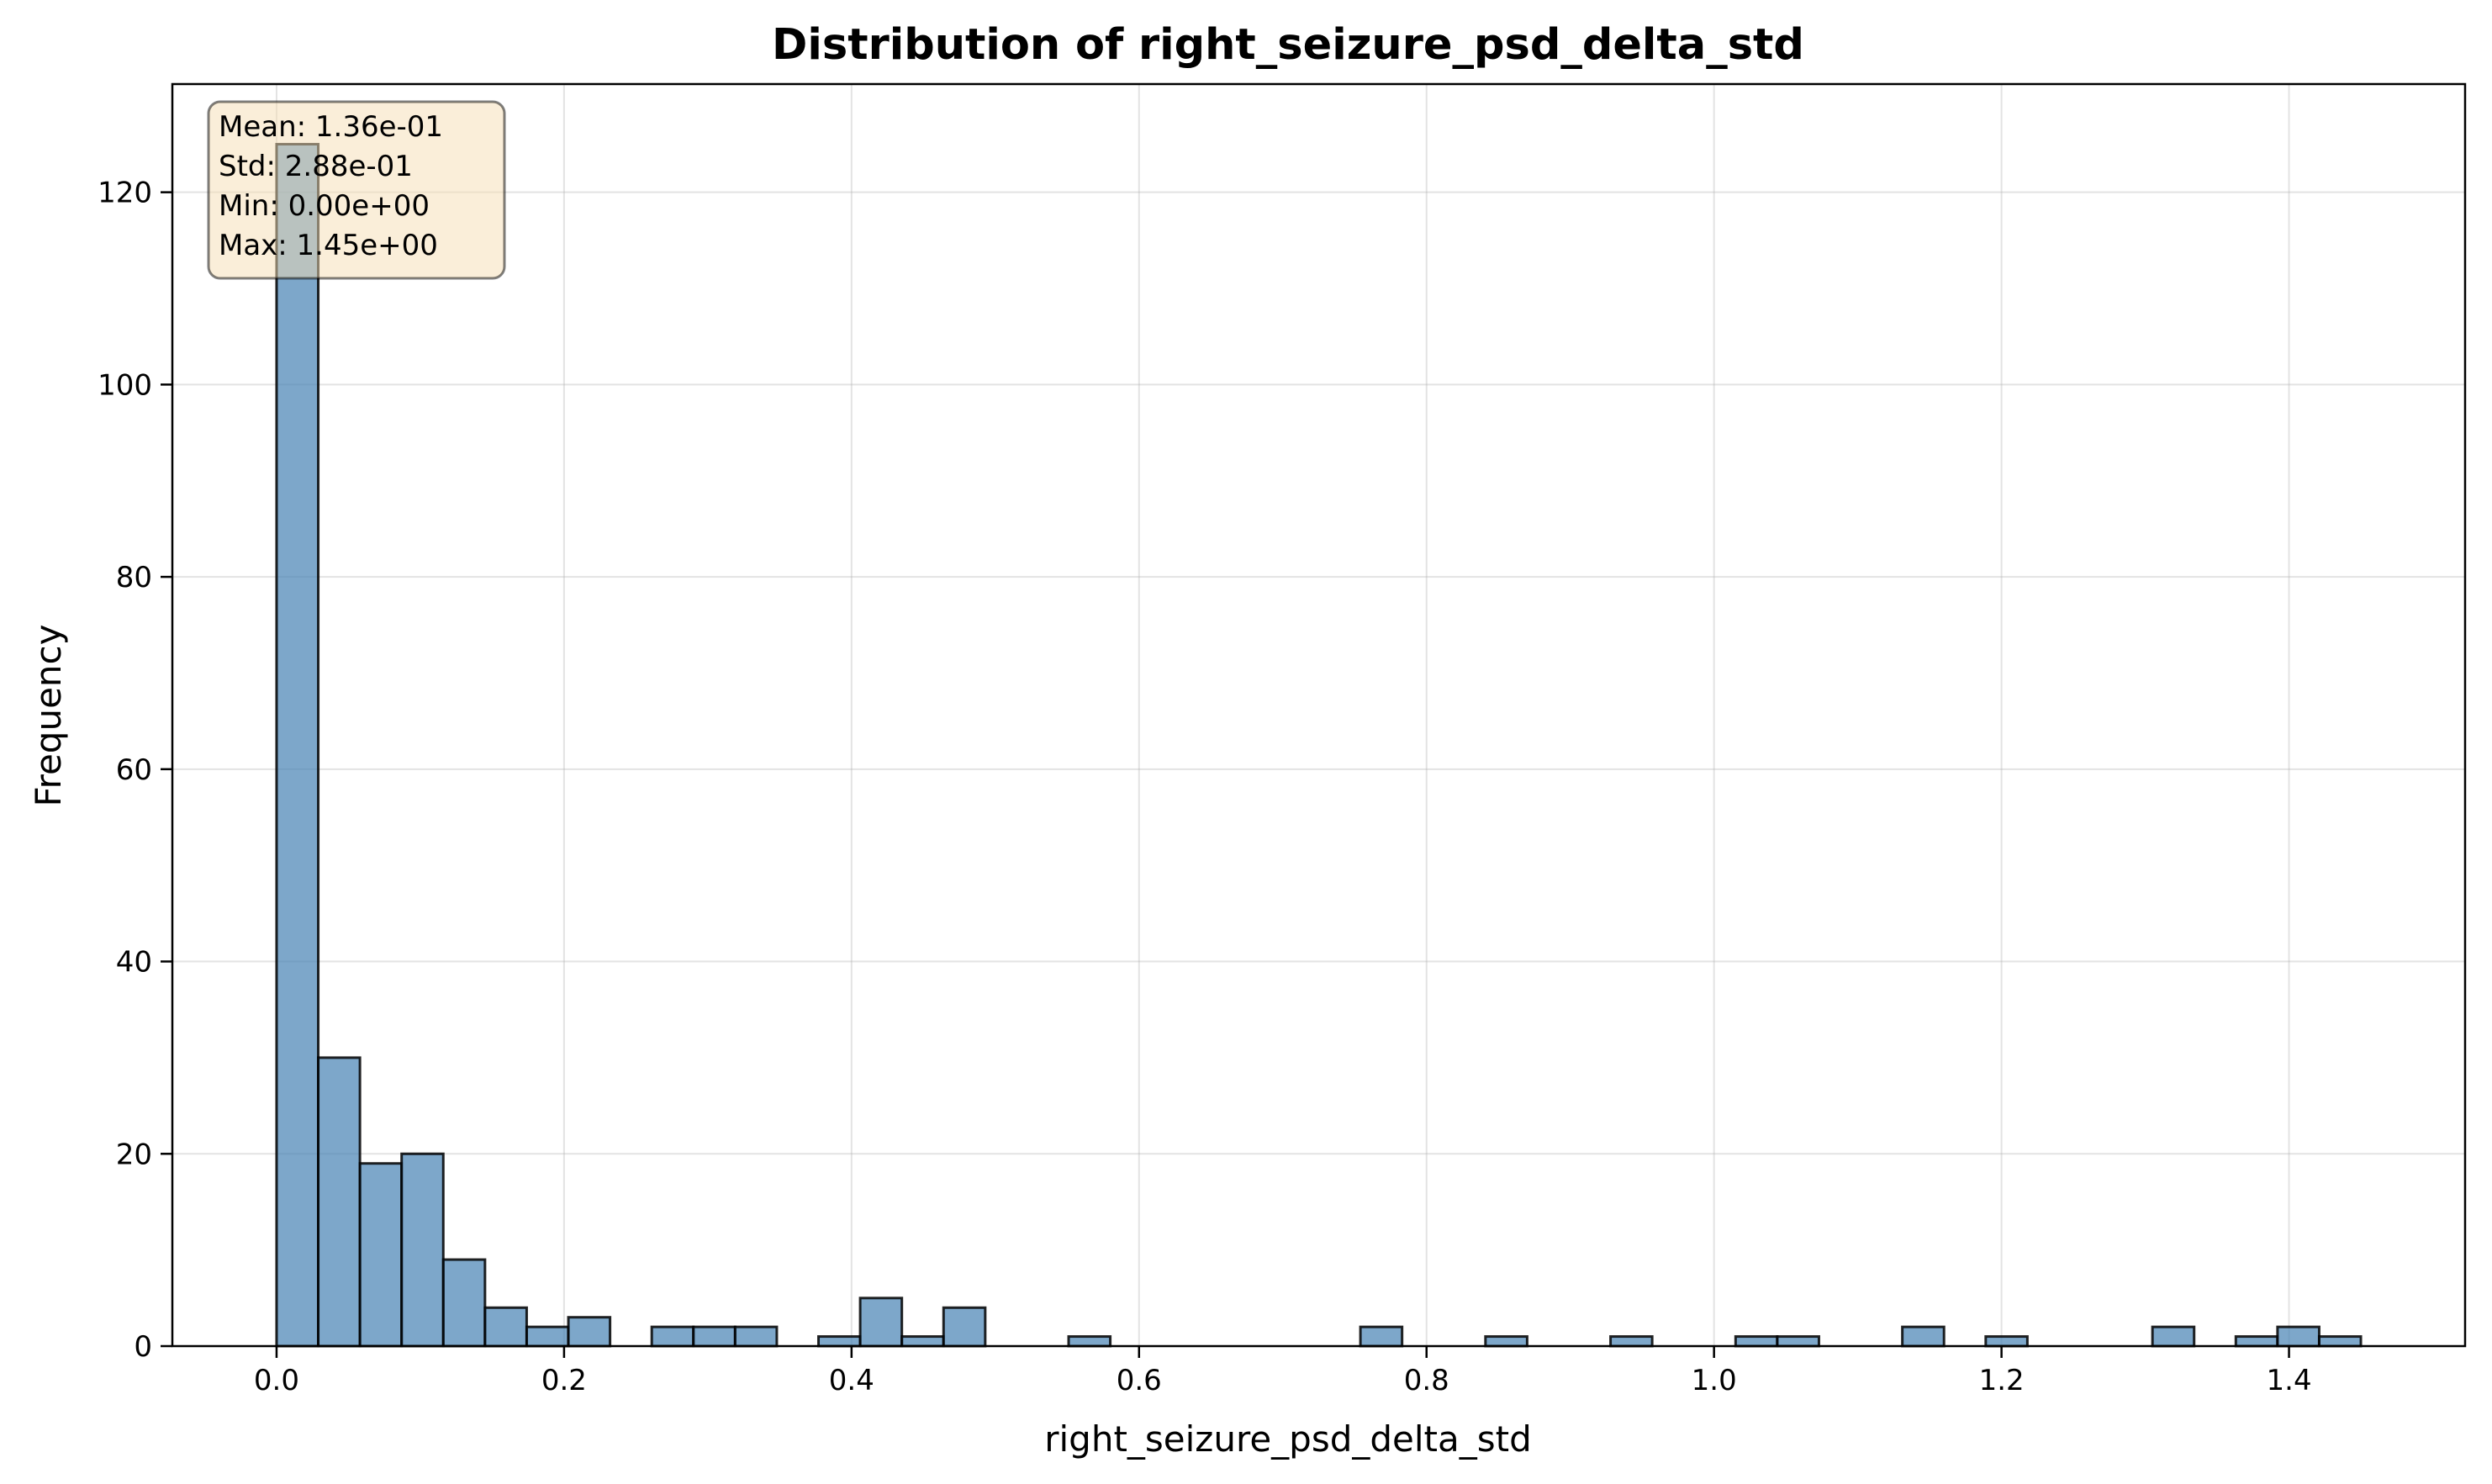 The width and height of the screenshot is (2492, 1484). What do you see at coordinates (143, 1347) in the screenshot?
I see `y-tick-label: 0` at bounding box center [143, 1347].